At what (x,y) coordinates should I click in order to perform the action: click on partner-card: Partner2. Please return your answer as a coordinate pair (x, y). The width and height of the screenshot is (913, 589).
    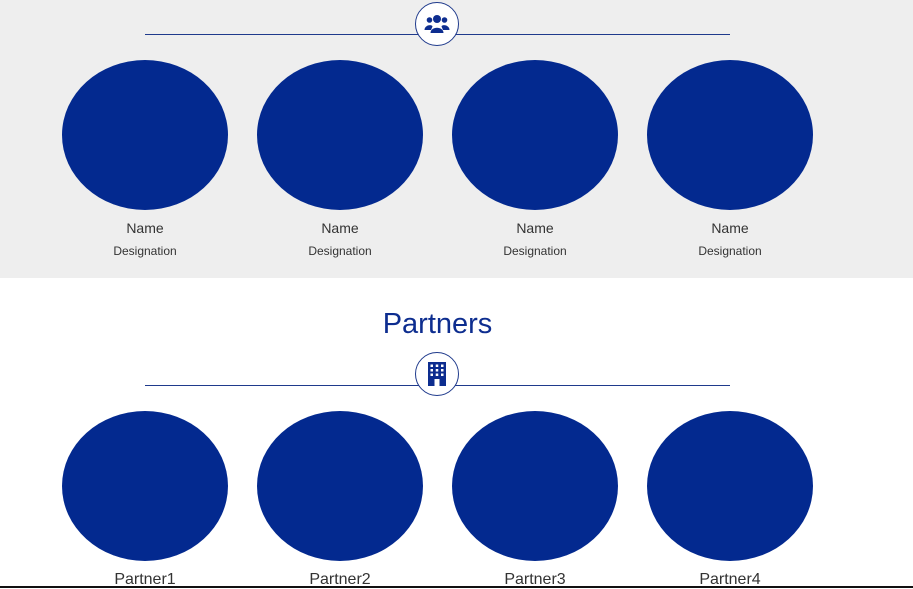
    Looking at the image, I should click on (340, 500).